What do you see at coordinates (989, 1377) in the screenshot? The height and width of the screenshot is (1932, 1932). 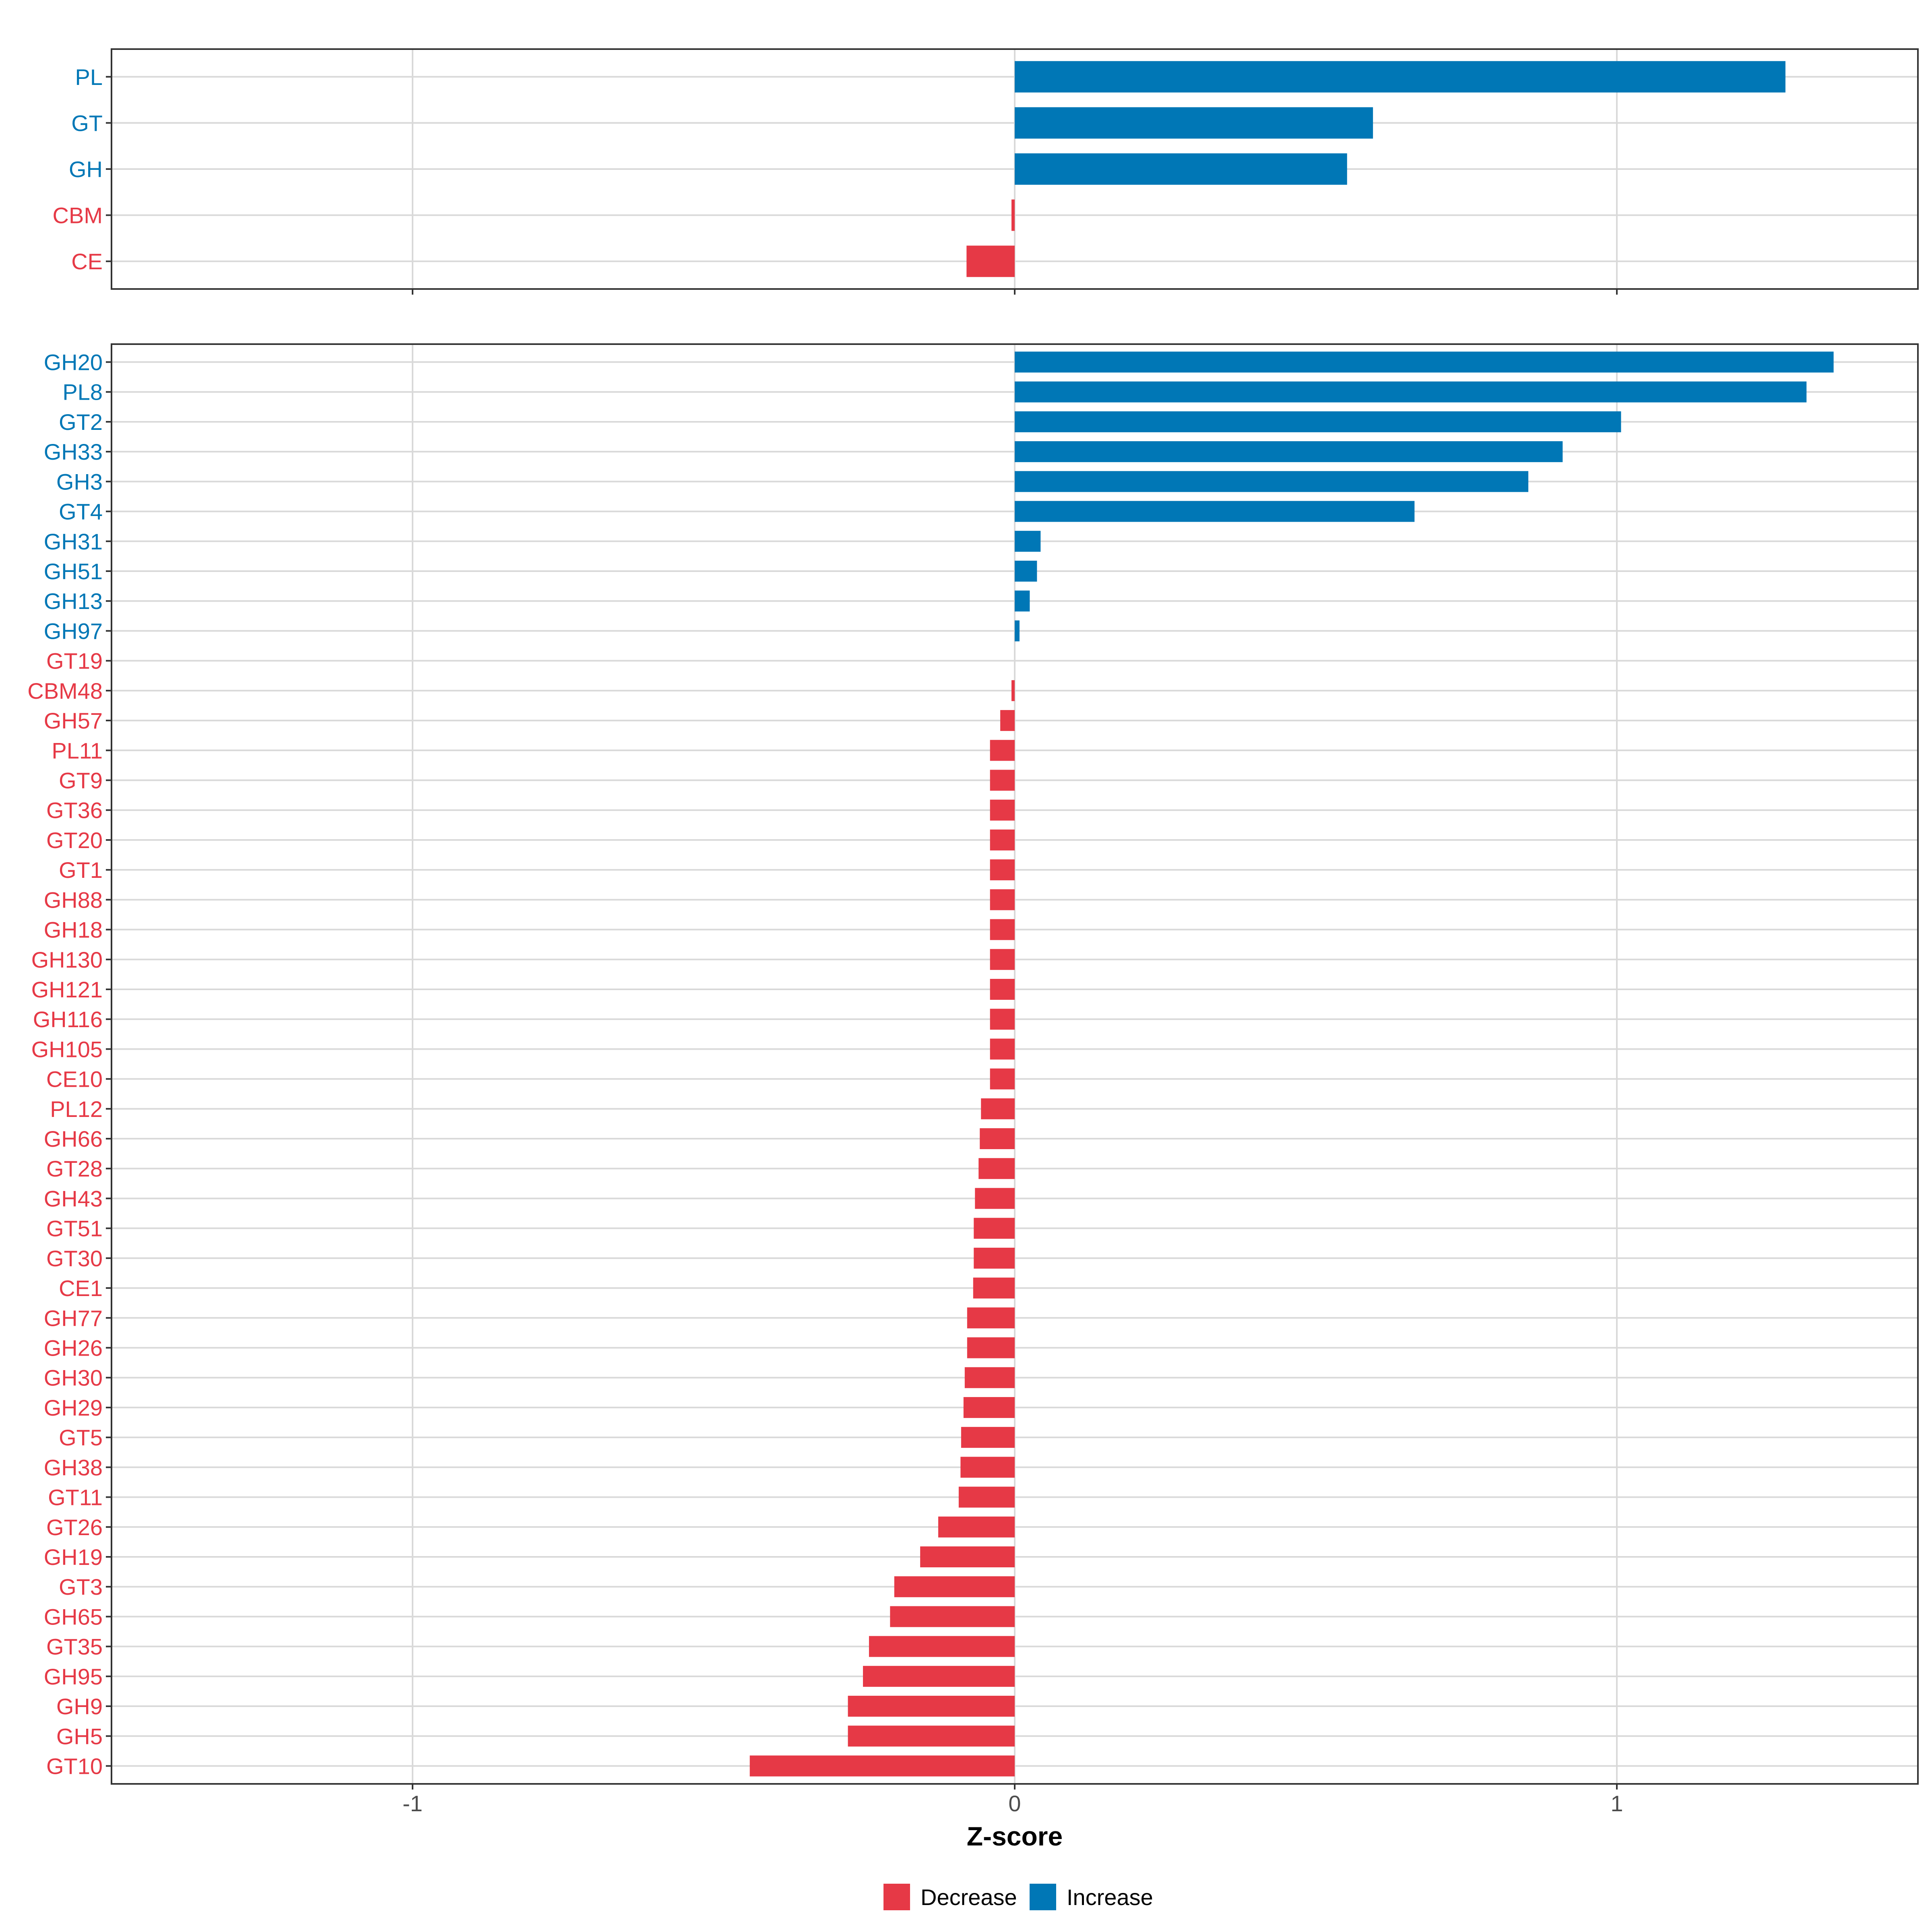 I see `bar-gh30` at bounding box center [989, 1377].